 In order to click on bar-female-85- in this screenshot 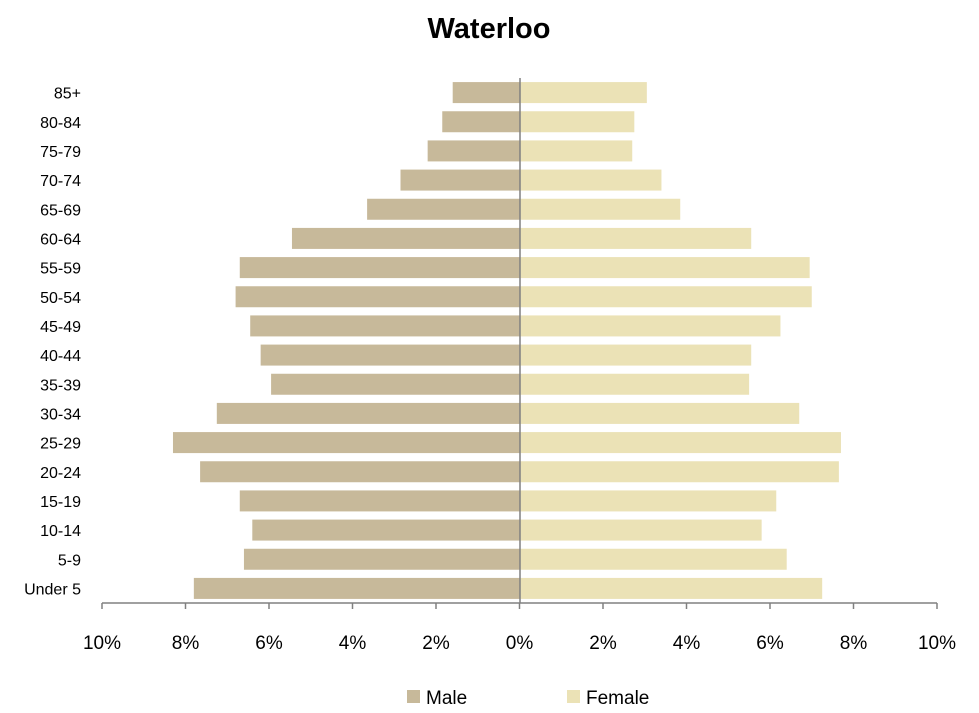, I will do `click(583, 93)`.